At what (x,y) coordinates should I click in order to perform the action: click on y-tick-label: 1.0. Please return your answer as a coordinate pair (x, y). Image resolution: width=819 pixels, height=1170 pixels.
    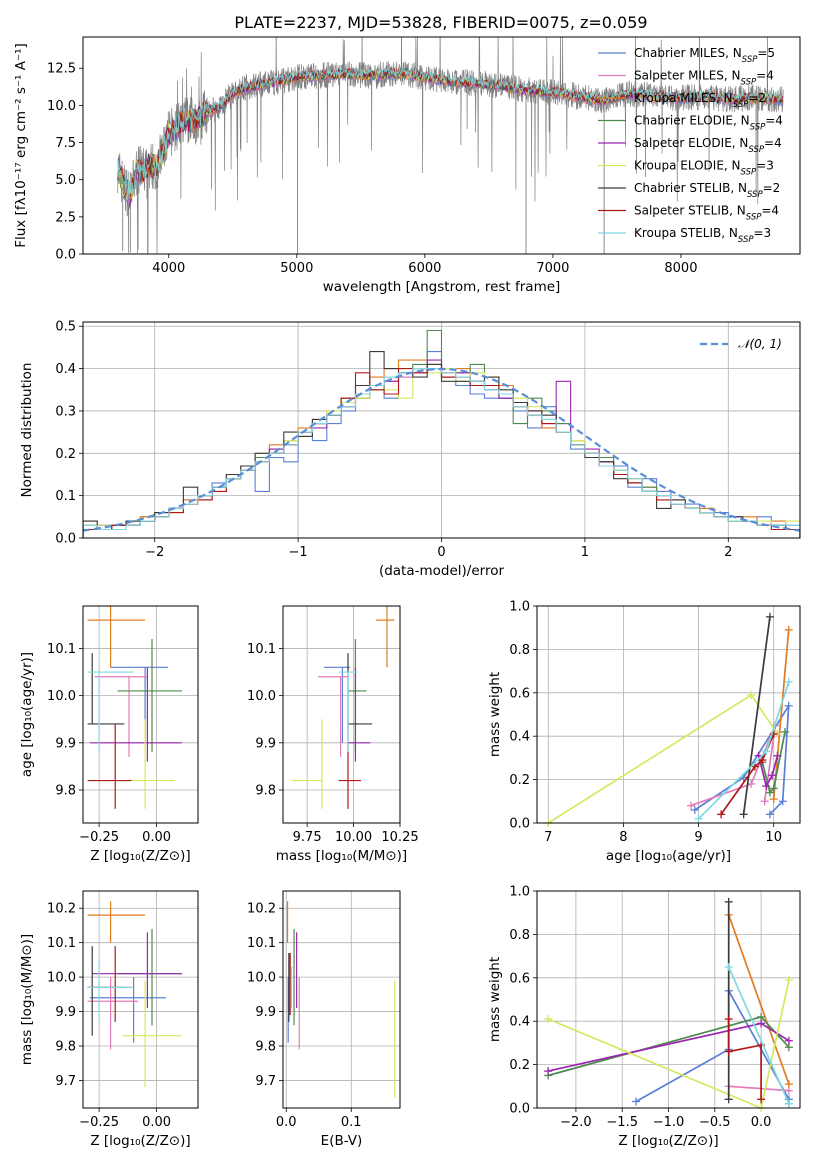
    Looking at the image, I should click on (519, 892).